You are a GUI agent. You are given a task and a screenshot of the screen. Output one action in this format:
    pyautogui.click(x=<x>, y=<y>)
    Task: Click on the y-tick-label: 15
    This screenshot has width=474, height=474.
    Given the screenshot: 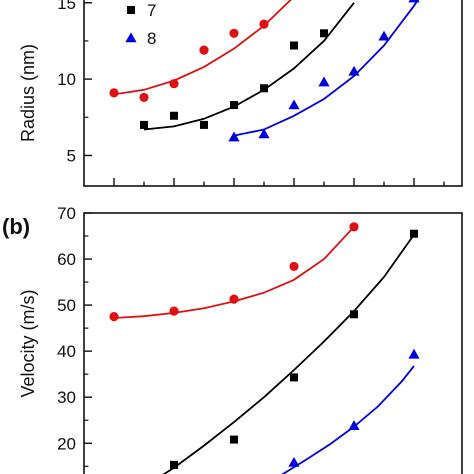 What is the action you would take?
    pyautogui.click(x=66, y=6)
    